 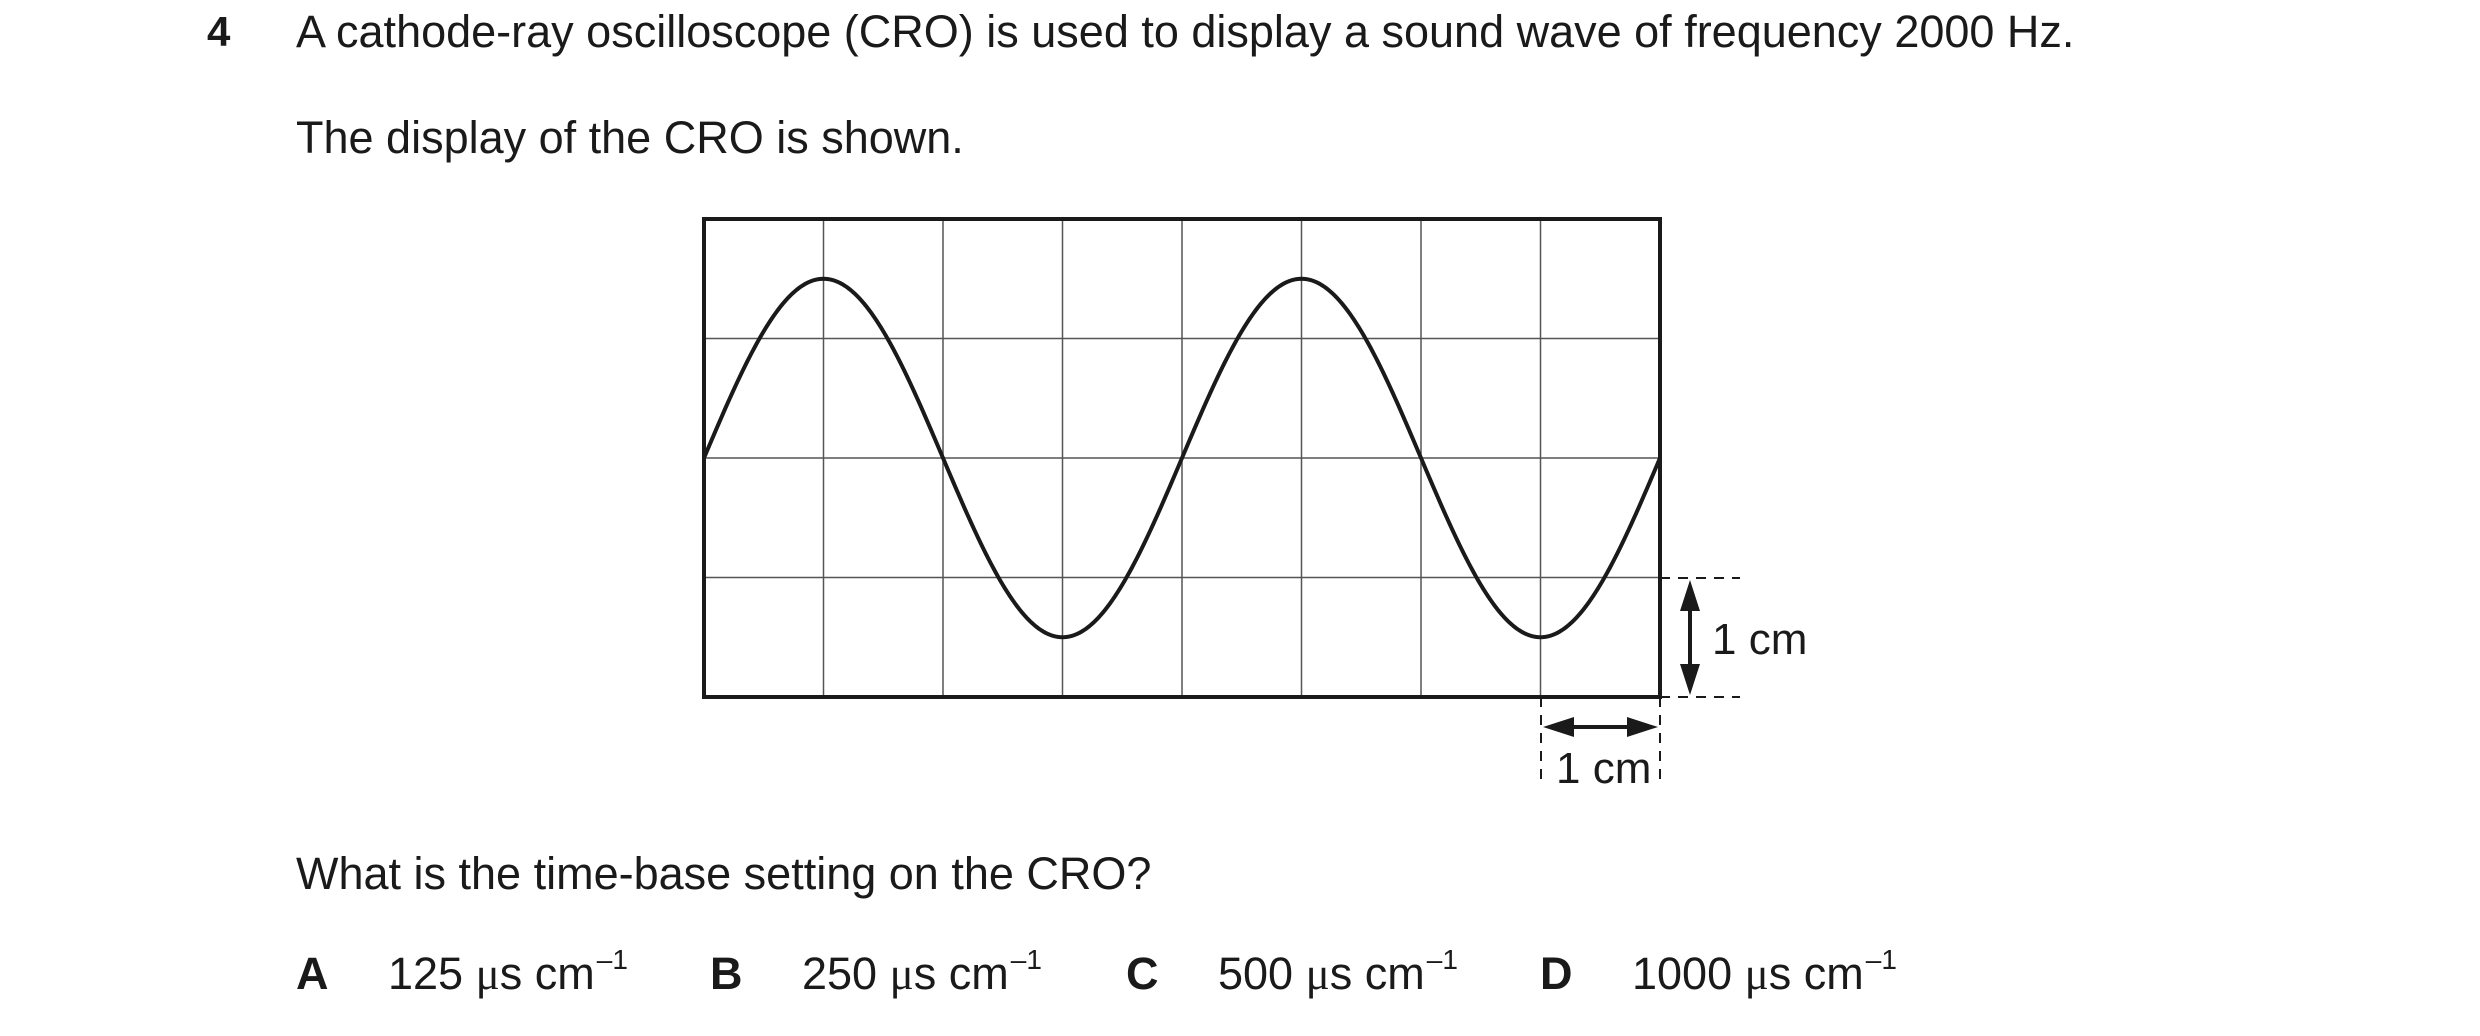 I want to click on vertical-scale-indicator: 1 cm, so click(x=1733, y=637).